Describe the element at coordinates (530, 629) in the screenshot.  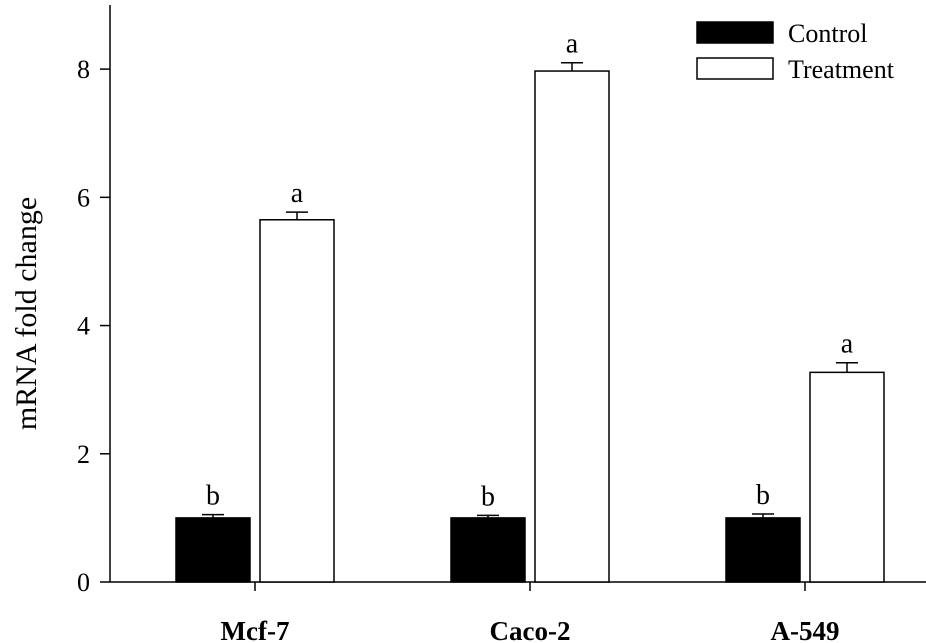
I see `x-tick-label: Caco-2` at that location.